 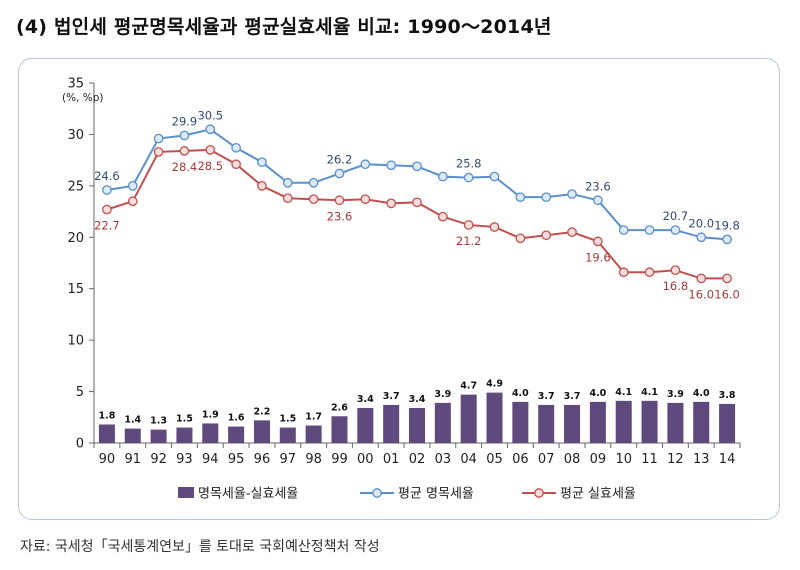 What do you see at coordinates (701, 223) in the screenshot?
I see `line-data-label: 20.0` at bounding box center [701, 223].